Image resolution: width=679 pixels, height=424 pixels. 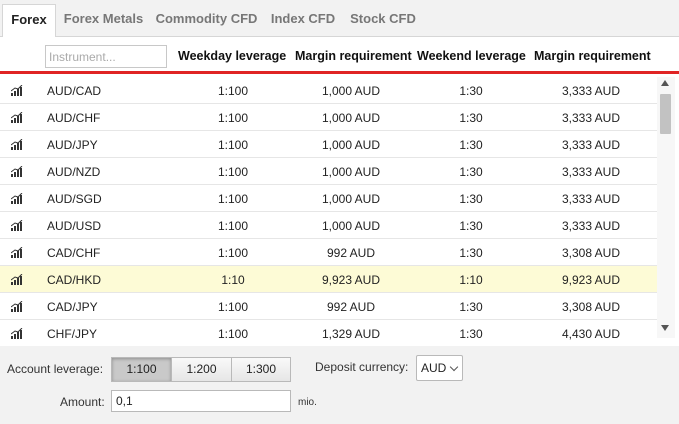 What do you see at coordinates (383, 18) in the screenshot?
I see `tab-stock-cfd: Stock CFD` at bounding box center [383, 18].